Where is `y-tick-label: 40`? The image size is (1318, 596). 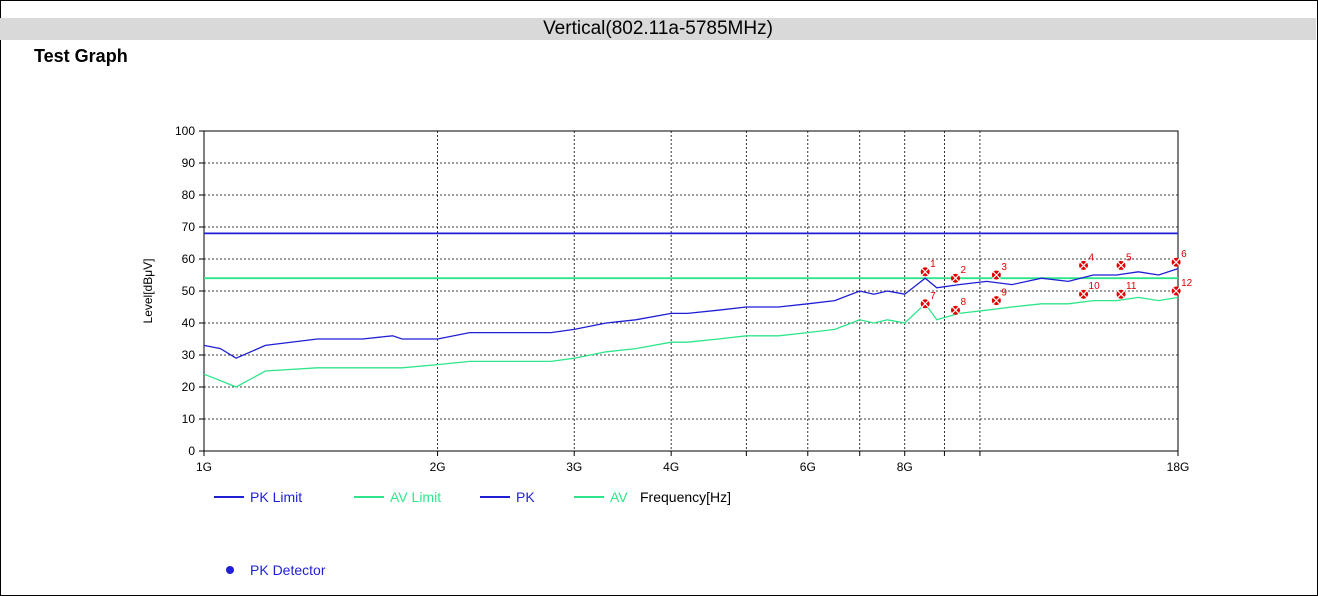
y-tick-label: 40 is located at coordinates (189, 323).